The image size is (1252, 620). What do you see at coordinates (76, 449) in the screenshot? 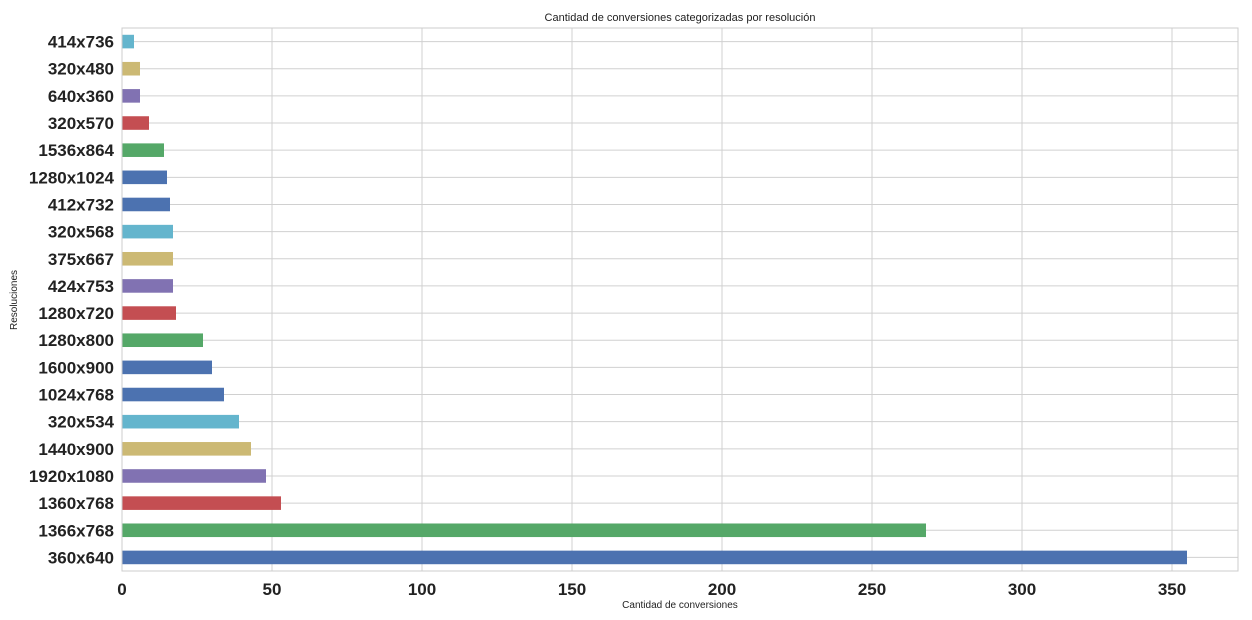
I see `y-tick-label: 1440x900` at bounding box center [76, 449].